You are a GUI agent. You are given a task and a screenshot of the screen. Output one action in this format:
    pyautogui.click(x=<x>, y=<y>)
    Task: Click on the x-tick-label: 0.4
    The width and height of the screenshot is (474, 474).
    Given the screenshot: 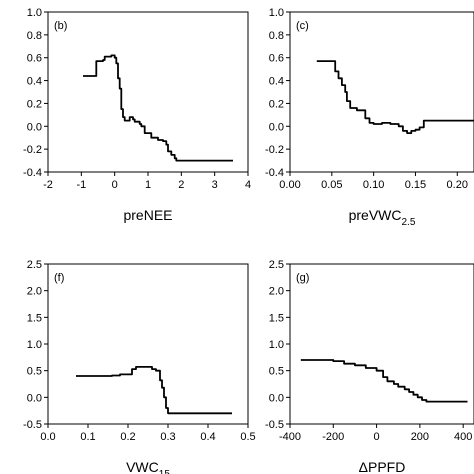 What is the action you would take?
    pyautogui.click(x=207, y=437)
    